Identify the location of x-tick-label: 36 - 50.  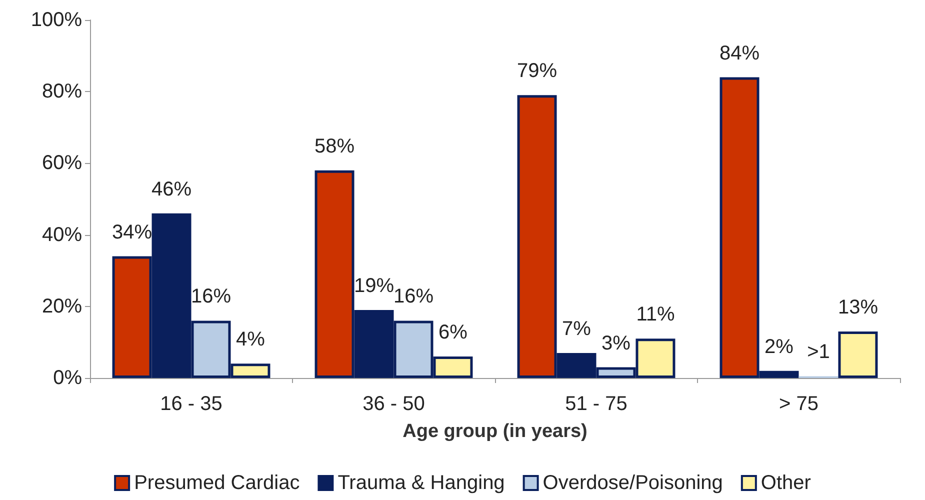
(393, 404).